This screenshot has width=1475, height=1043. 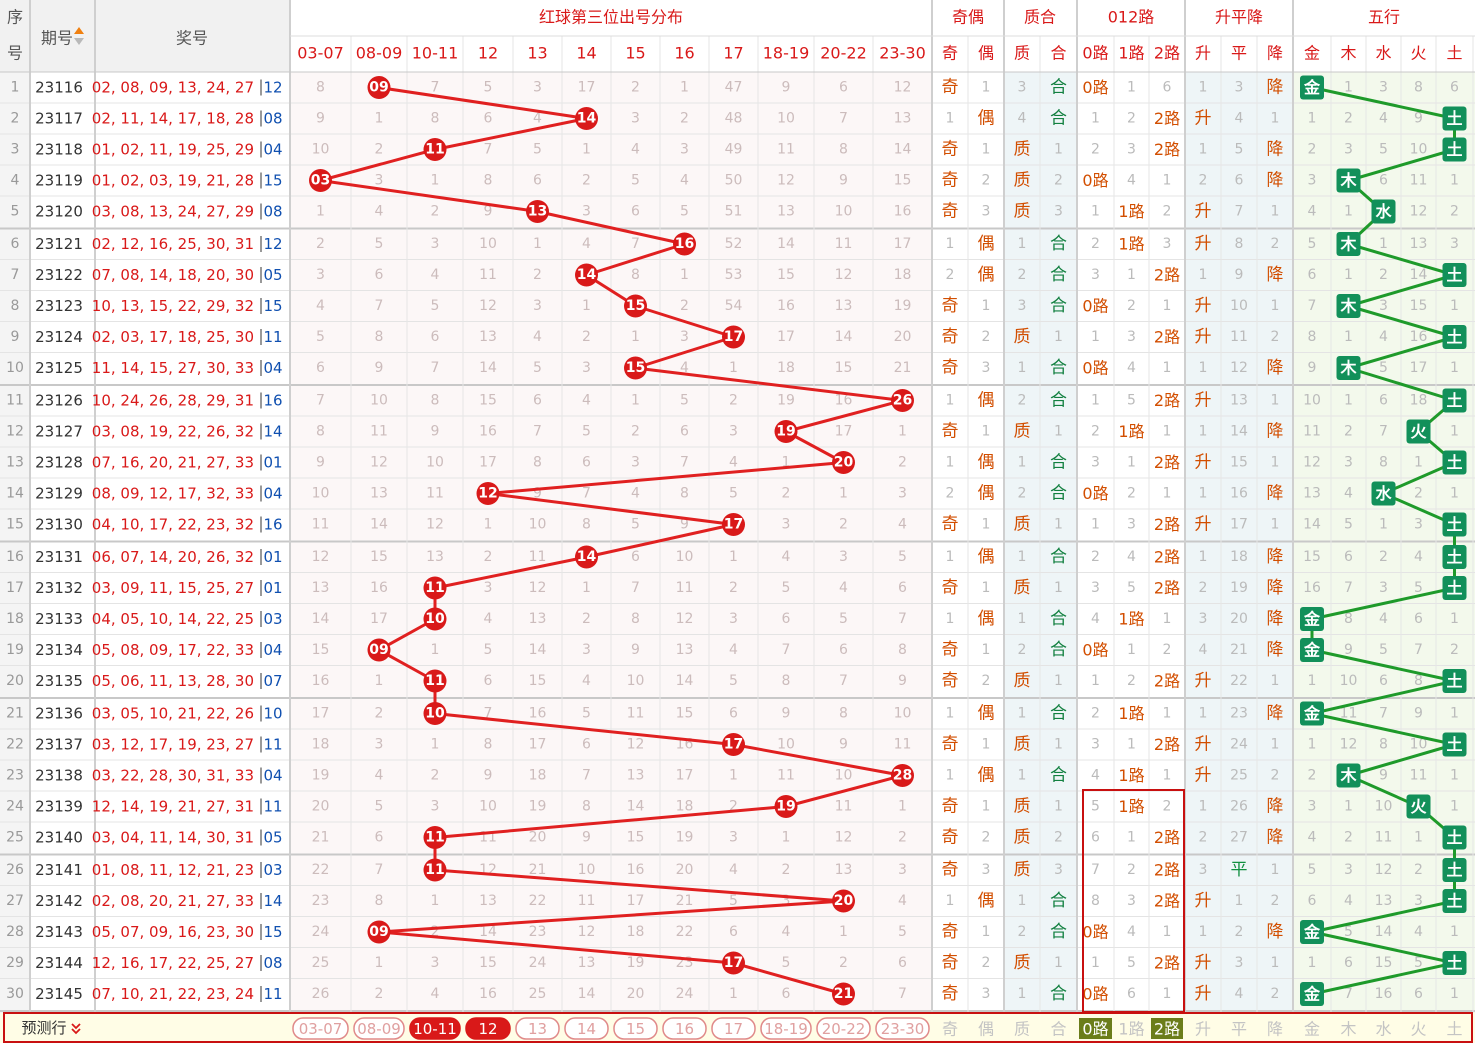 What do you see at coordinates (1203, 838) in the screenshot?
I see `trend-miss: 2` at bounding box center [1203, 838].